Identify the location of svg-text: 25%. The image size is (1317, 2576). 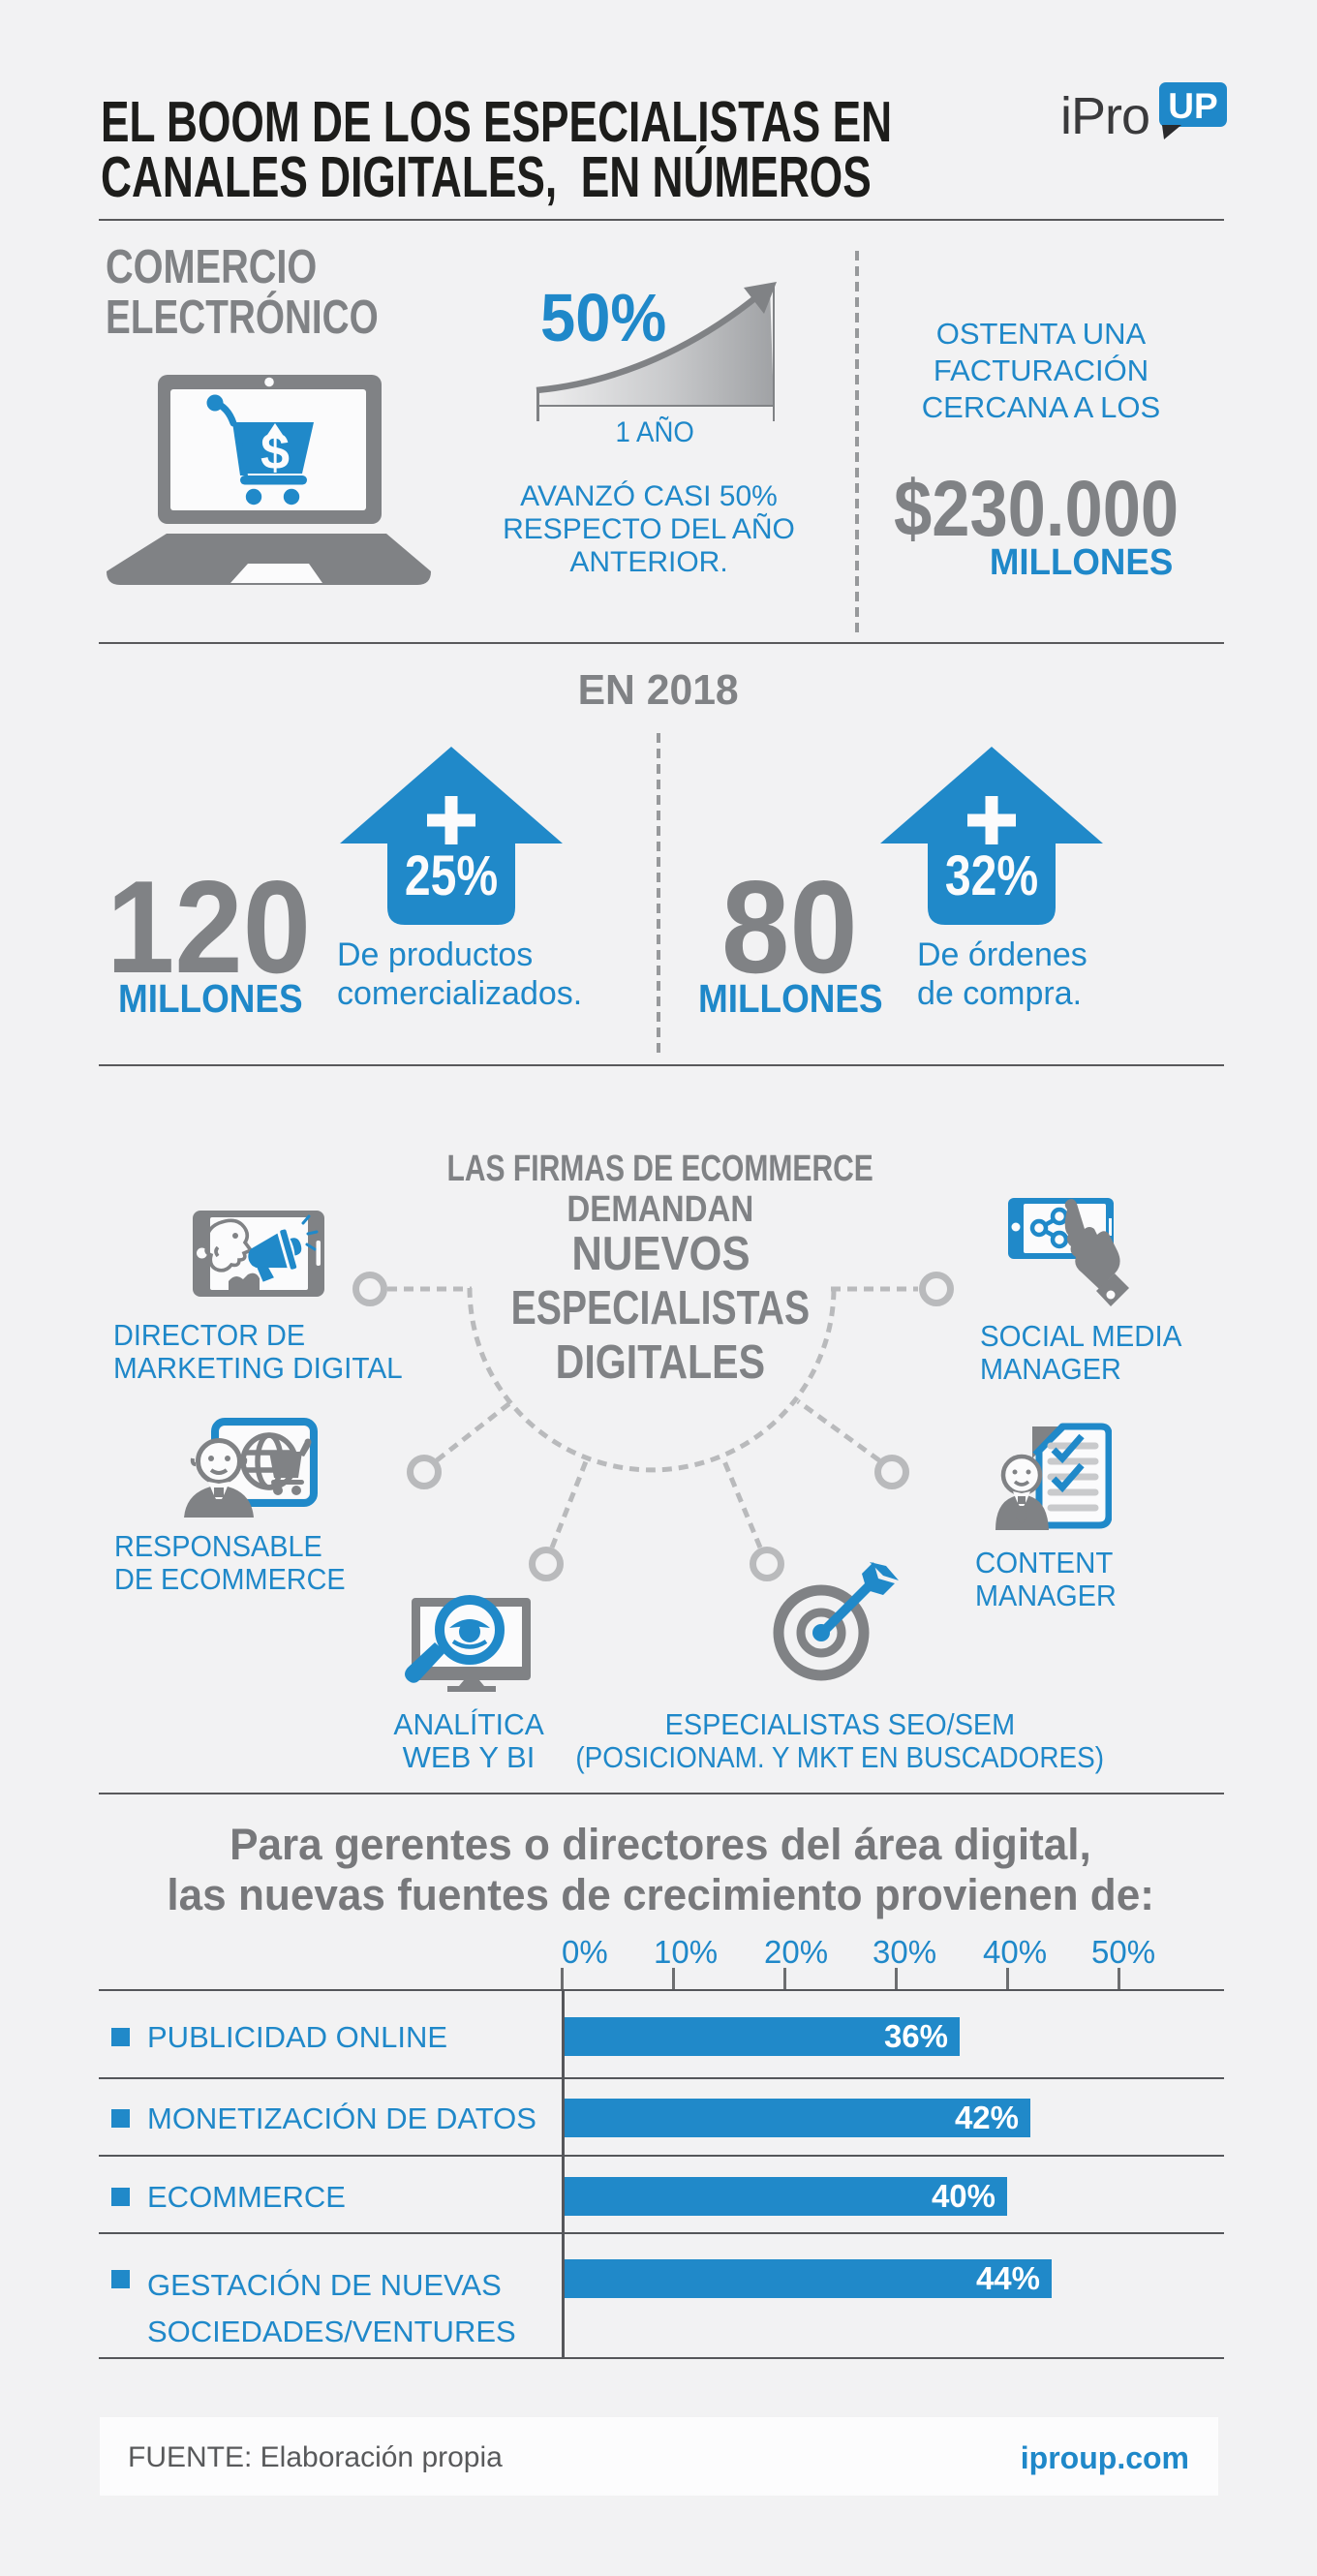
(451, 876).